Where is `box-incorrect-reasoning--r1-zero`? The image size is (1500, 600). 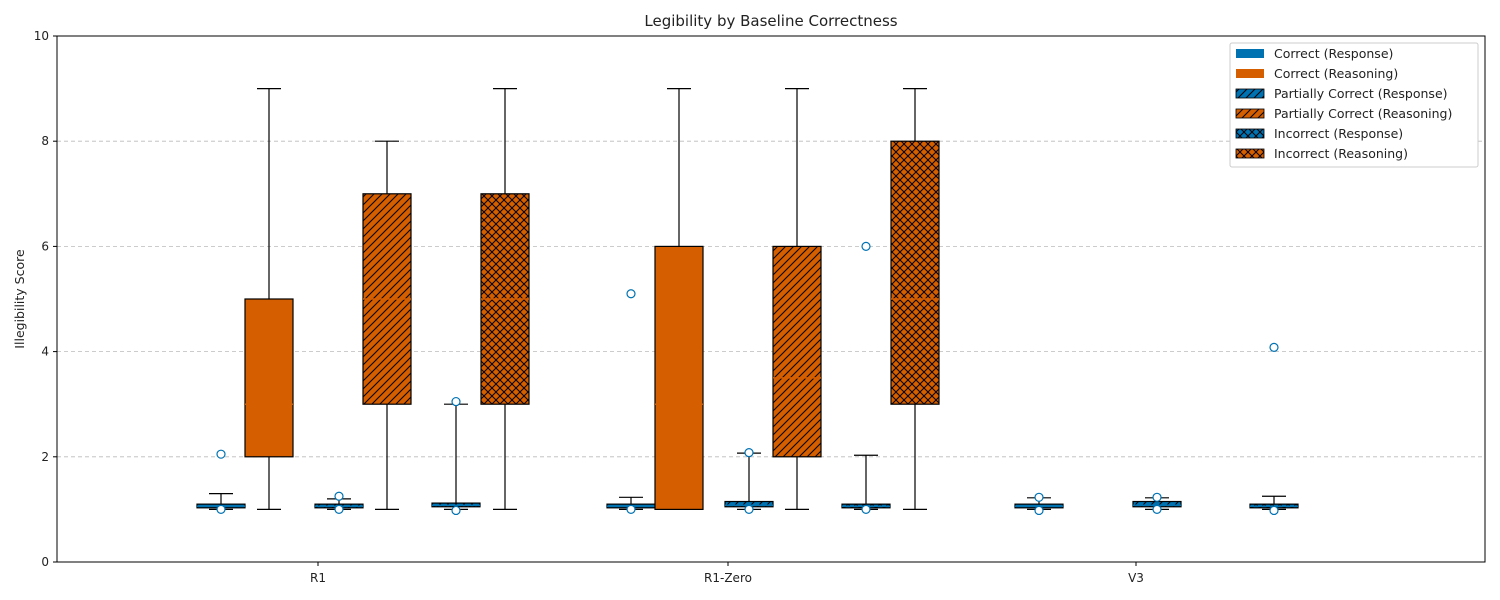
box-incorrect-reasoning--r1-zero is located at coordinates (915, 298).